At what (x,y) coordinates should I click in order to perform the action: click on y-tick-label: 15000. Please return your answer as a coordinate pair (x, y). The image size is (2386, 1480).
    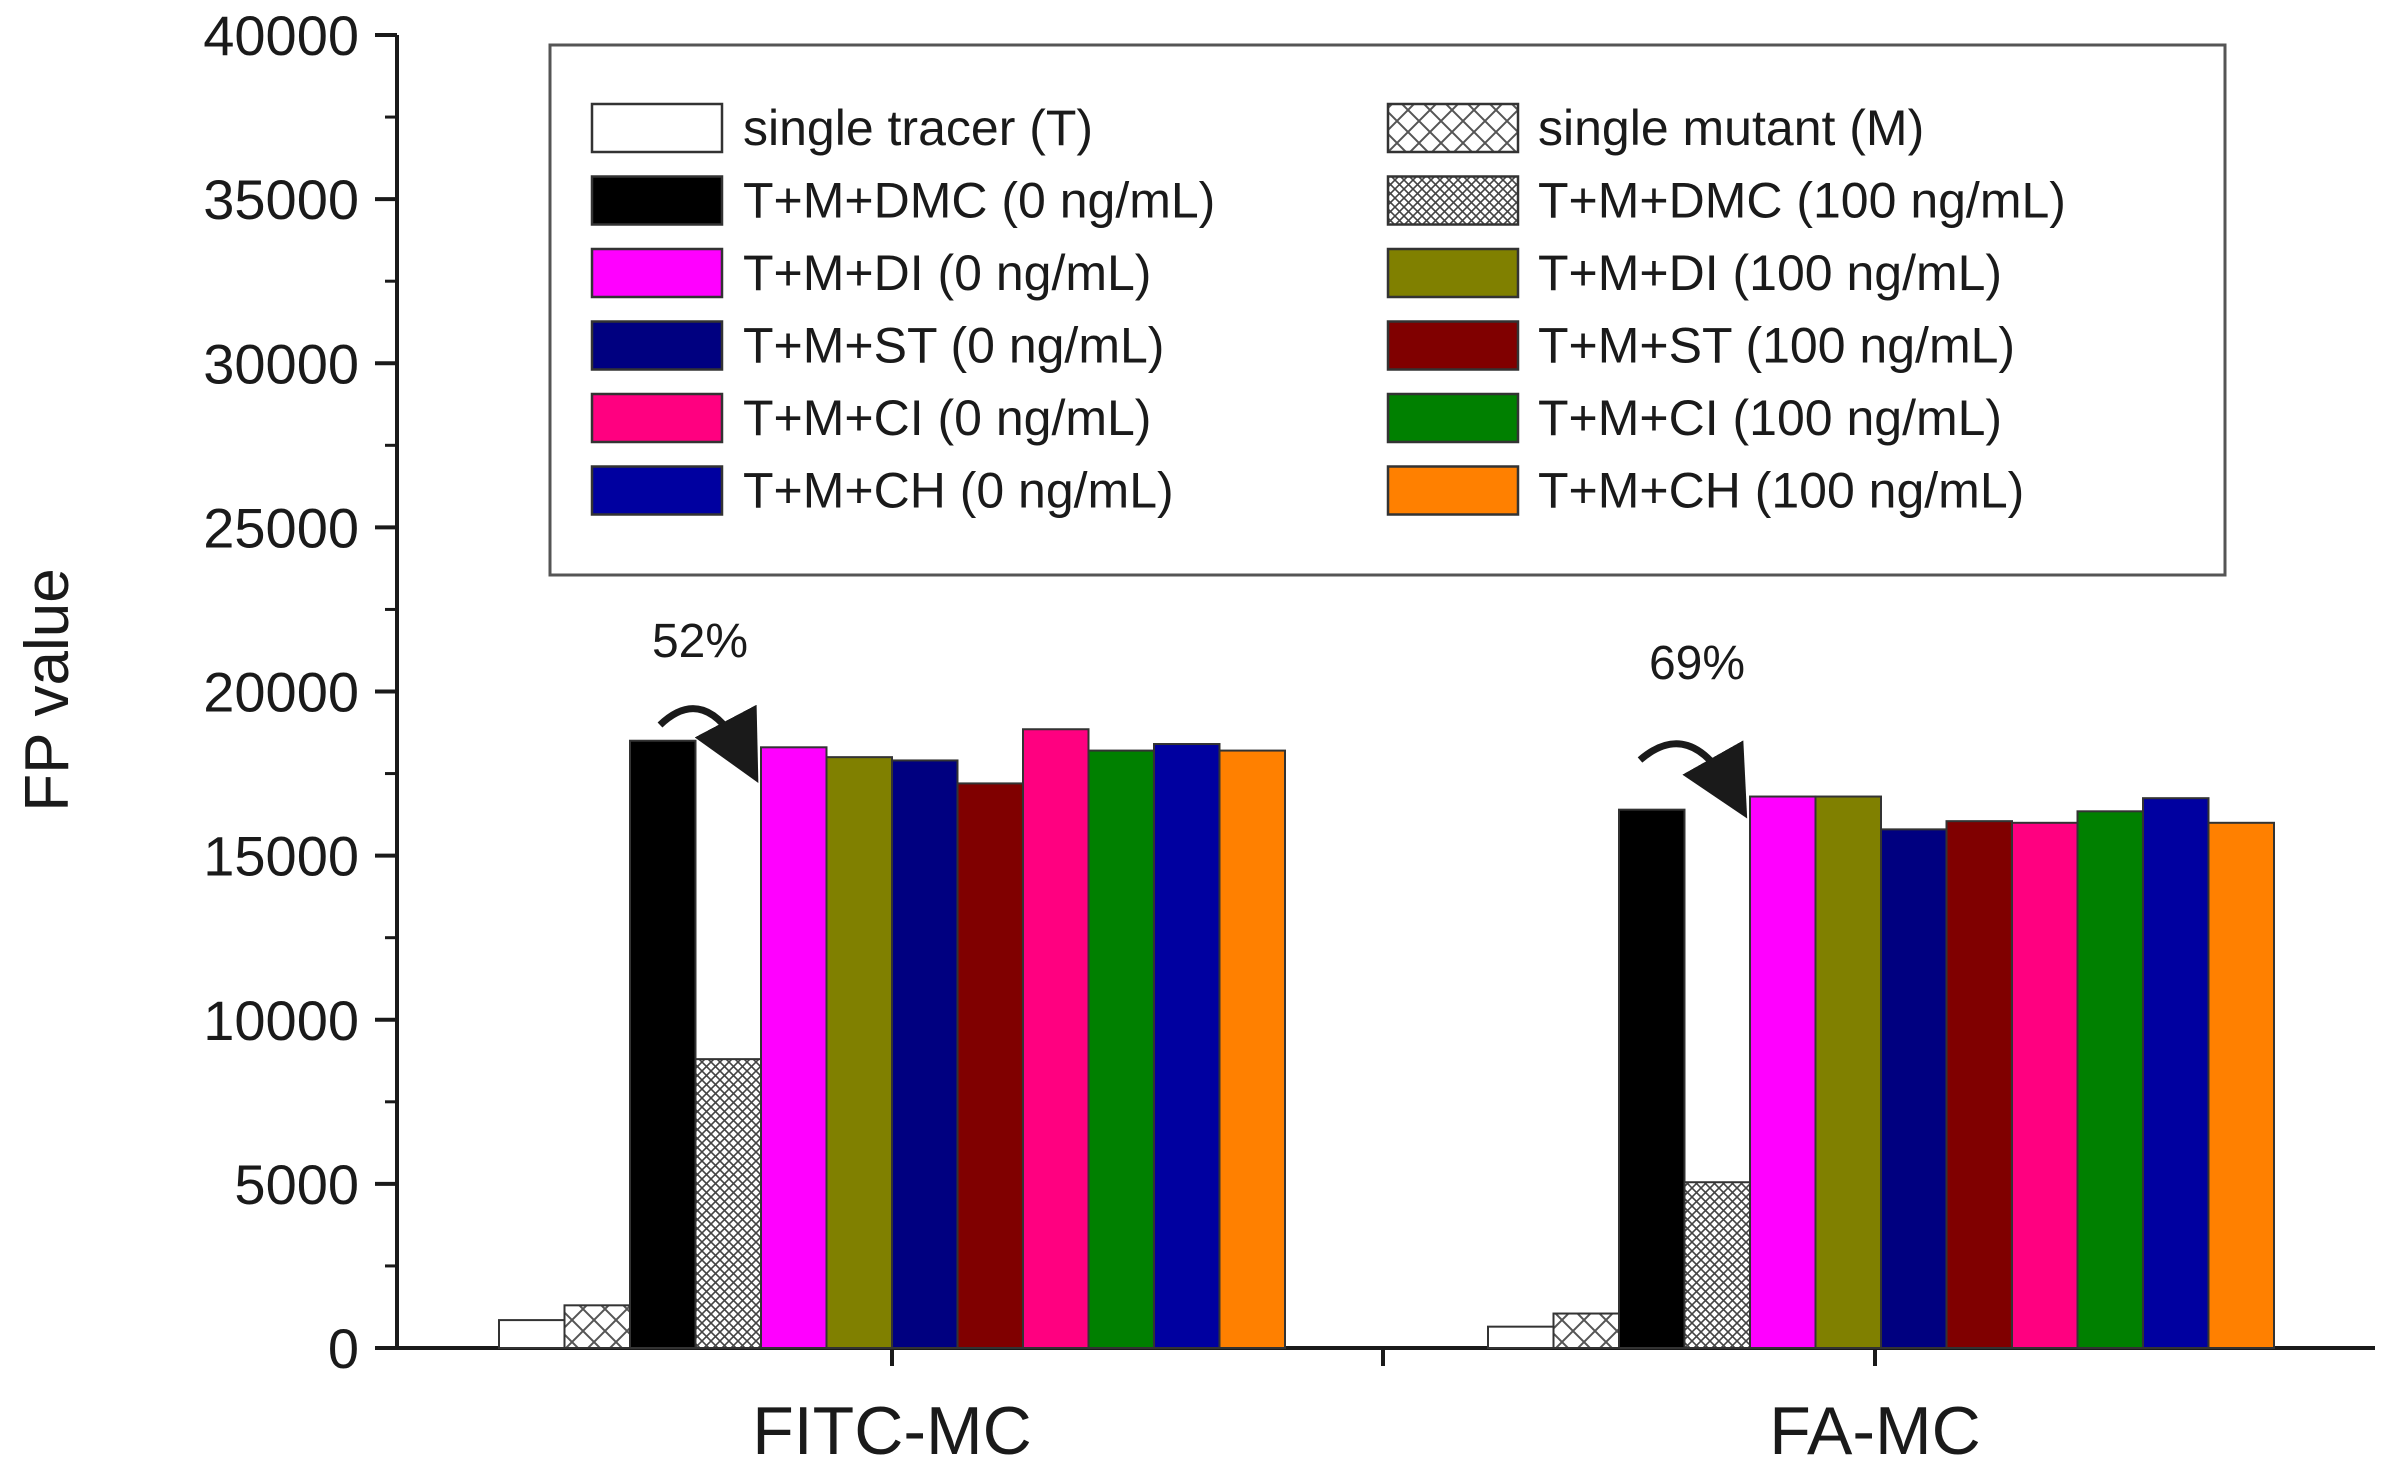
    Looking at the image, I should click on (281, 856).